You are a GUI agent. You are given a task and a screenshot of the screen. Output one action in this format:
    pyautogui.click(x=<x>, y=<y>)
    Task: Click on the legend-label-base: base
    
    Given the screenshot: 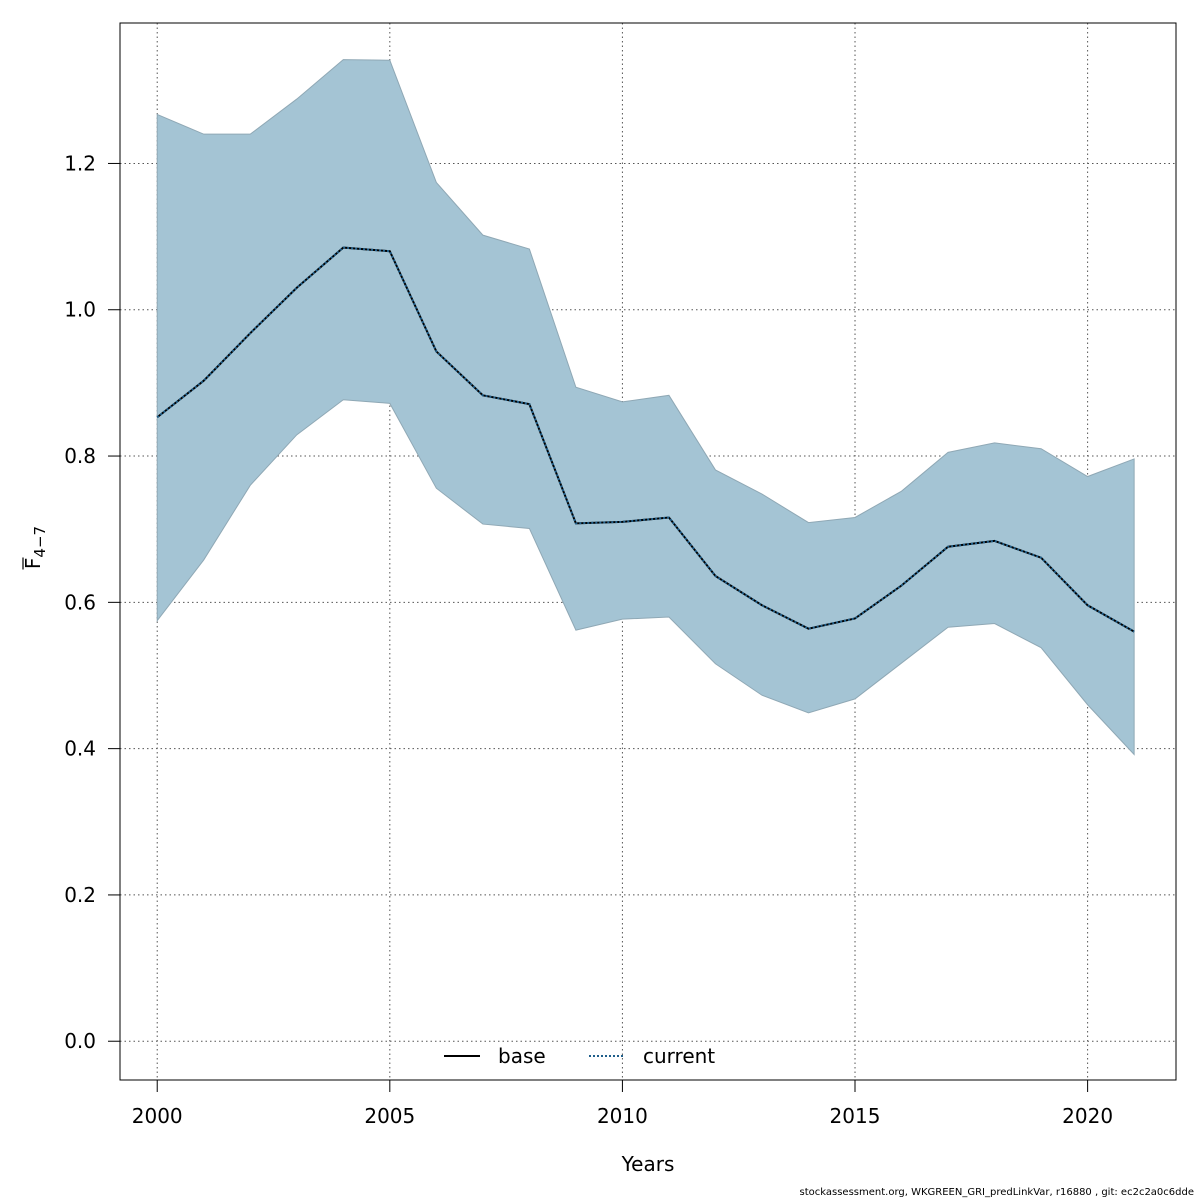 What is the action you would take?
    pyautogui.click(x=522, y=1056)
    